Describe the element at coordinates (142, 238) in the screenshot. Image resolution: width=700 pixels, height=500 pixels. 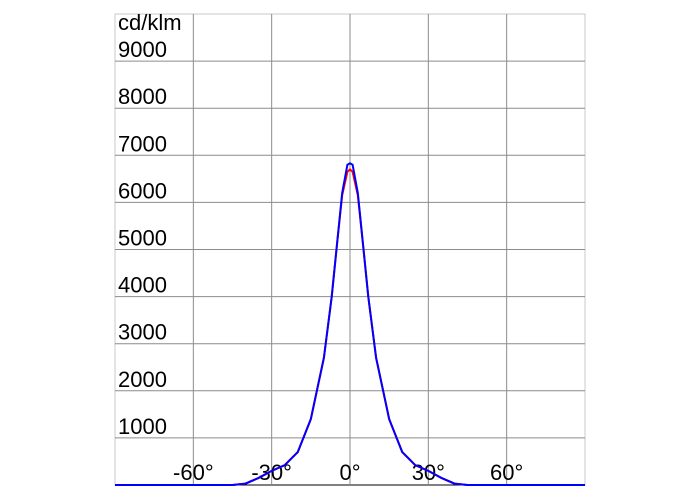
I see `y-tick-label: 5000` at that location.